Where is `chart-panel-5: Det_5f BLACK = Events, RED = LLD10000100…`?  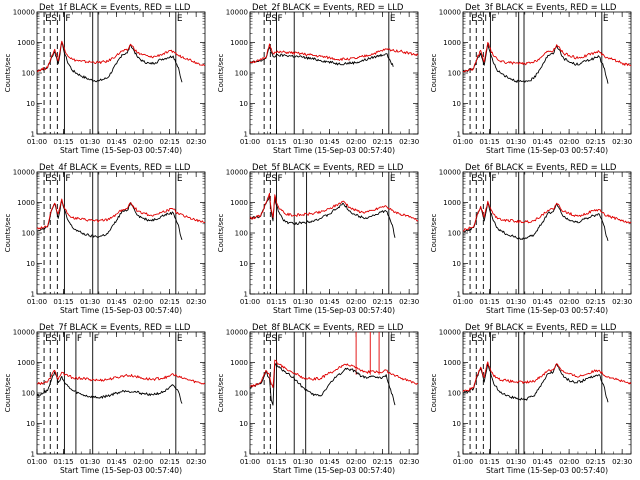
chart-panel-5: Det_5f BLACK = Events, RED = LLD10000100… is located at coordinates (318, 239).